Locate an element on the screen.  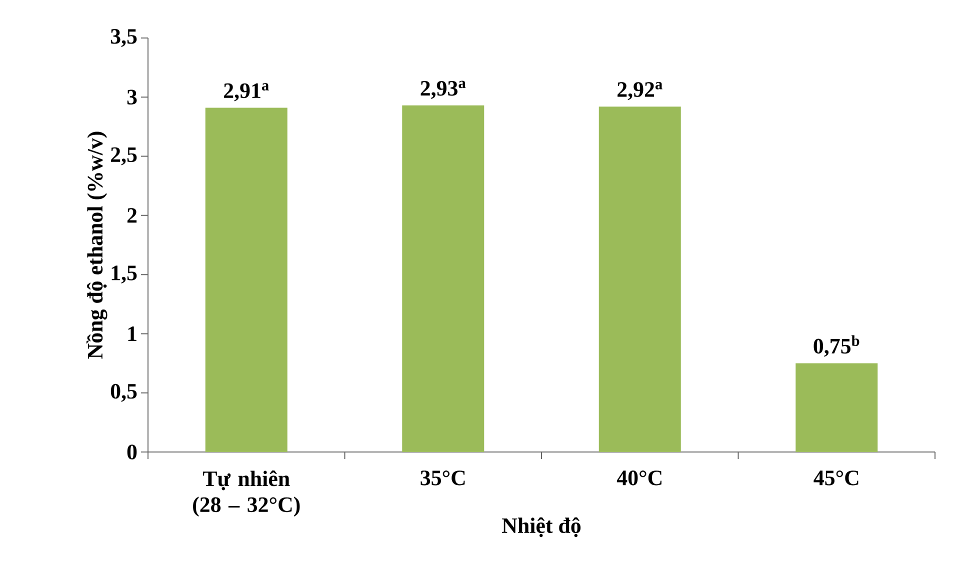
y-tick-label: 2,5 is located at coordinates (124, 156).